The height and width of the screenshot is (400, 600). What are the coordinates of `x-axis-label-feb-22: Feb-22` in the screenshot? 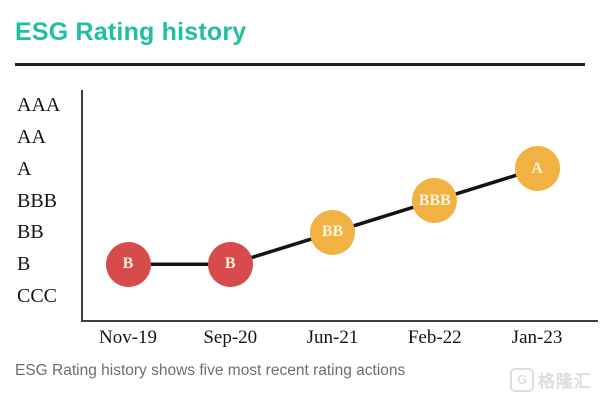 It's located at (434, 337).